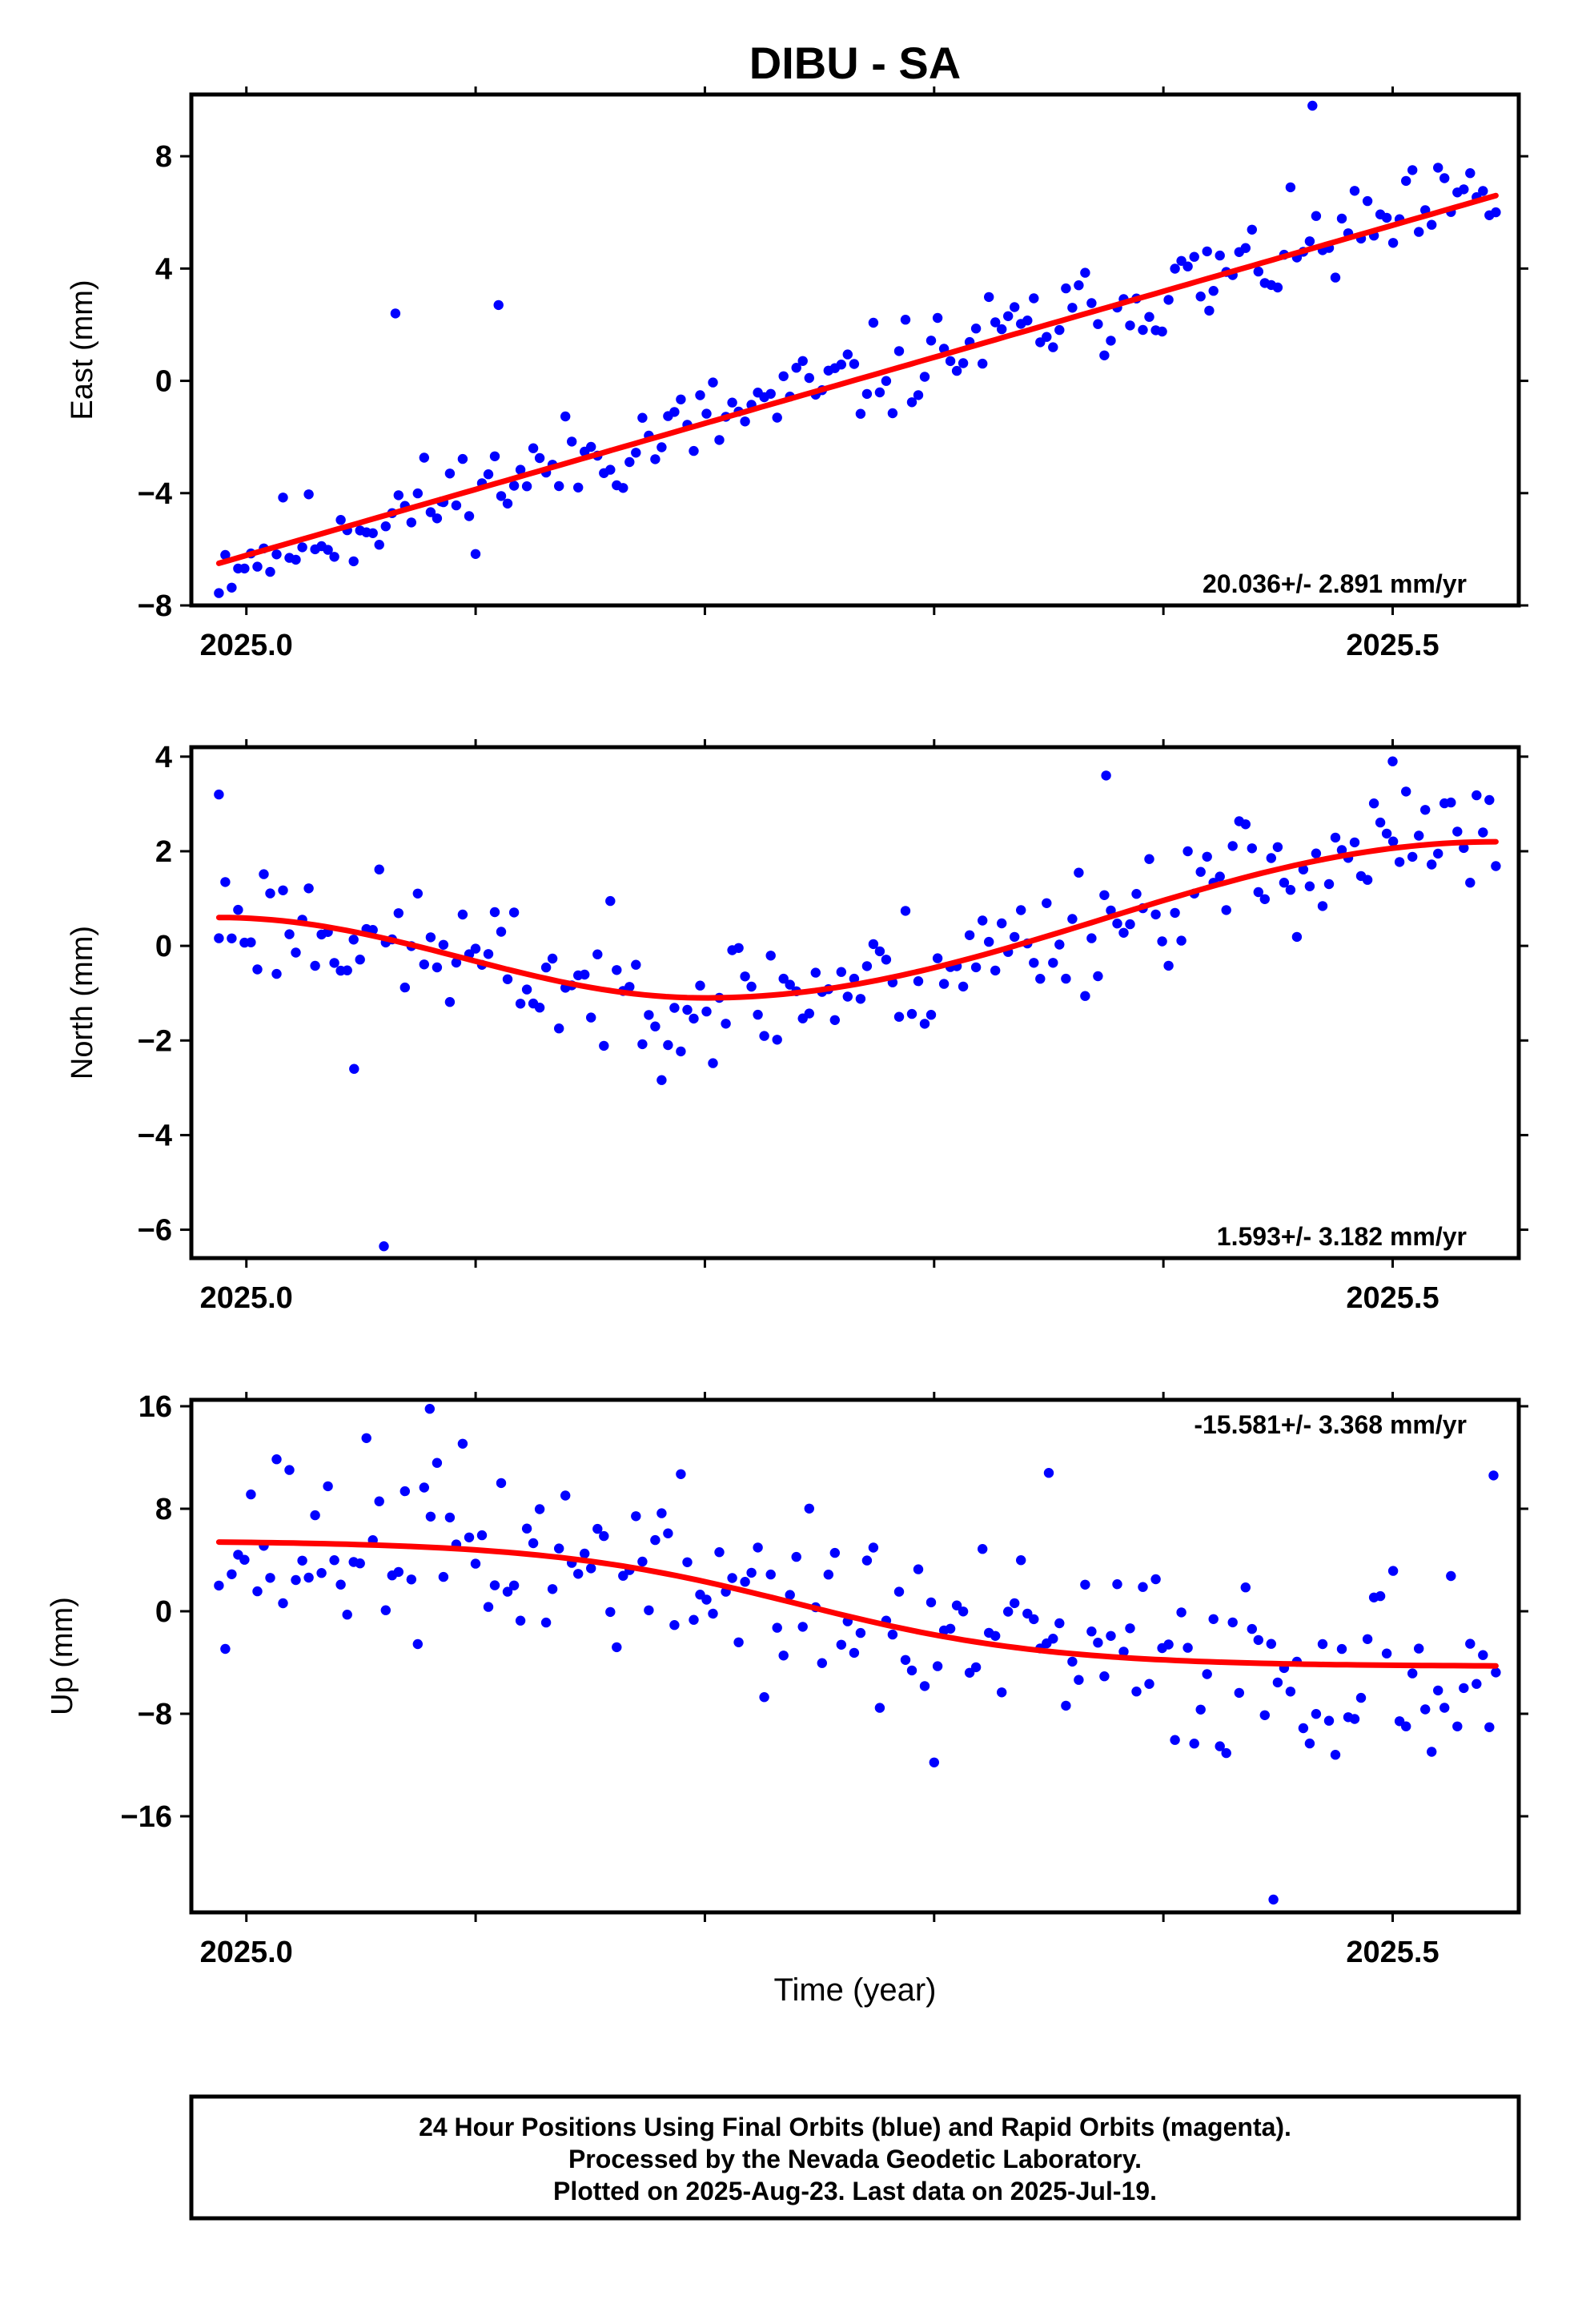 This screenshot has height=2324, width=1582. I want to click on east-x-tick-label: 2025.0, so click(247, 645).